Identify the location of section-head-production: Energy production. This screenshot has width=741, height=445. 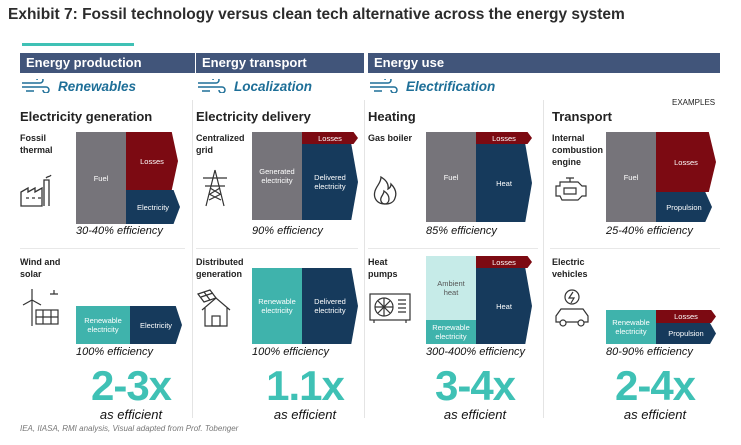
(107, 63).